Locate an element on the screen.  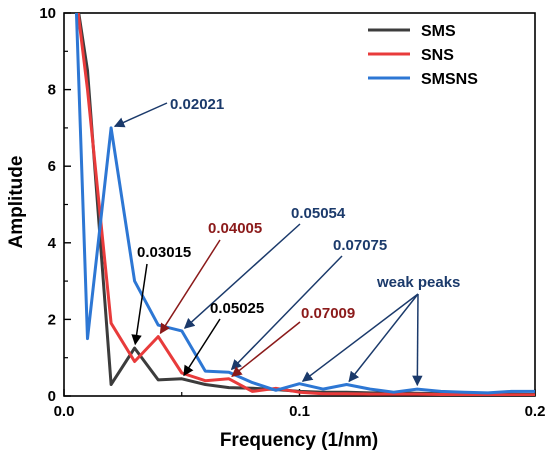
legend: SMS SNS SMSNS is located at coordinates (423, 55).